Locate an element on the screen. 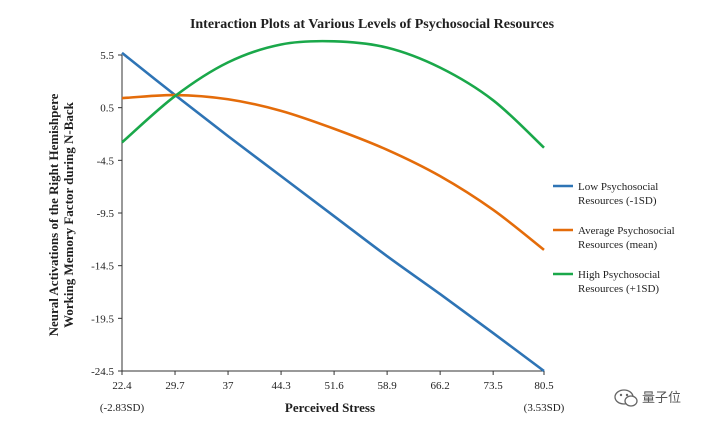 This screenshot has width=721, height=427. y-ticks: 5.5 0.5 -4.5 -9.5 -14.5 -19.5 -24.5 is located at coordinates (106, 214).